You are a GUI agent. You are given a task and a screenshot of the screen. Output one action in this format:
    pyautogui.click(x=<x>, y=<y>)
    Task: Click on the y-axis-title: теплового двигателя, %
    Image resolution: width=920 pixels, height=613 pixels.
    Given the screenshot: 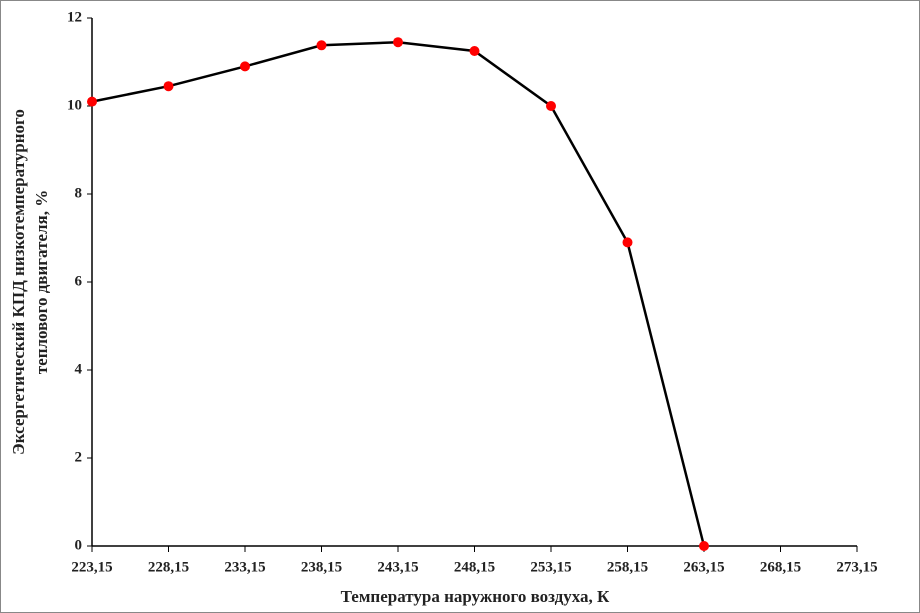 What is the action you would take?
    pyautogui.click(x=41, y=282)
    